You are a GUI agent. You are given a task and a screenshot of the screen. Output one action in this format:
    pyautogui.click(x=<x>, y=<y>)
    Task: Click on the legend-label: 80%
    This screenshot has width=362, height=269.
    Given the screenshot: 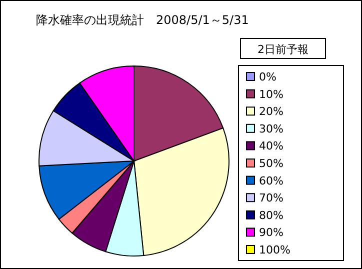 What is the action you would take?
    pyautogui.click(x=271, y=215)
    